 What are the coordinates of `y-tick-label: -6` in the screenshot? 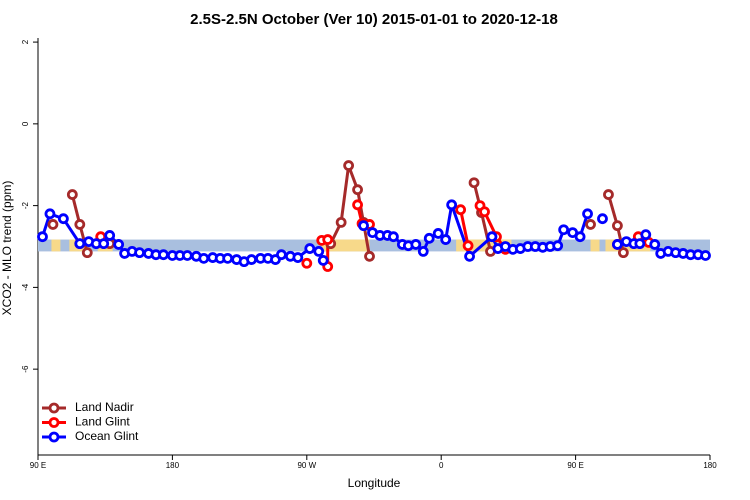 It's located at (25, 369).